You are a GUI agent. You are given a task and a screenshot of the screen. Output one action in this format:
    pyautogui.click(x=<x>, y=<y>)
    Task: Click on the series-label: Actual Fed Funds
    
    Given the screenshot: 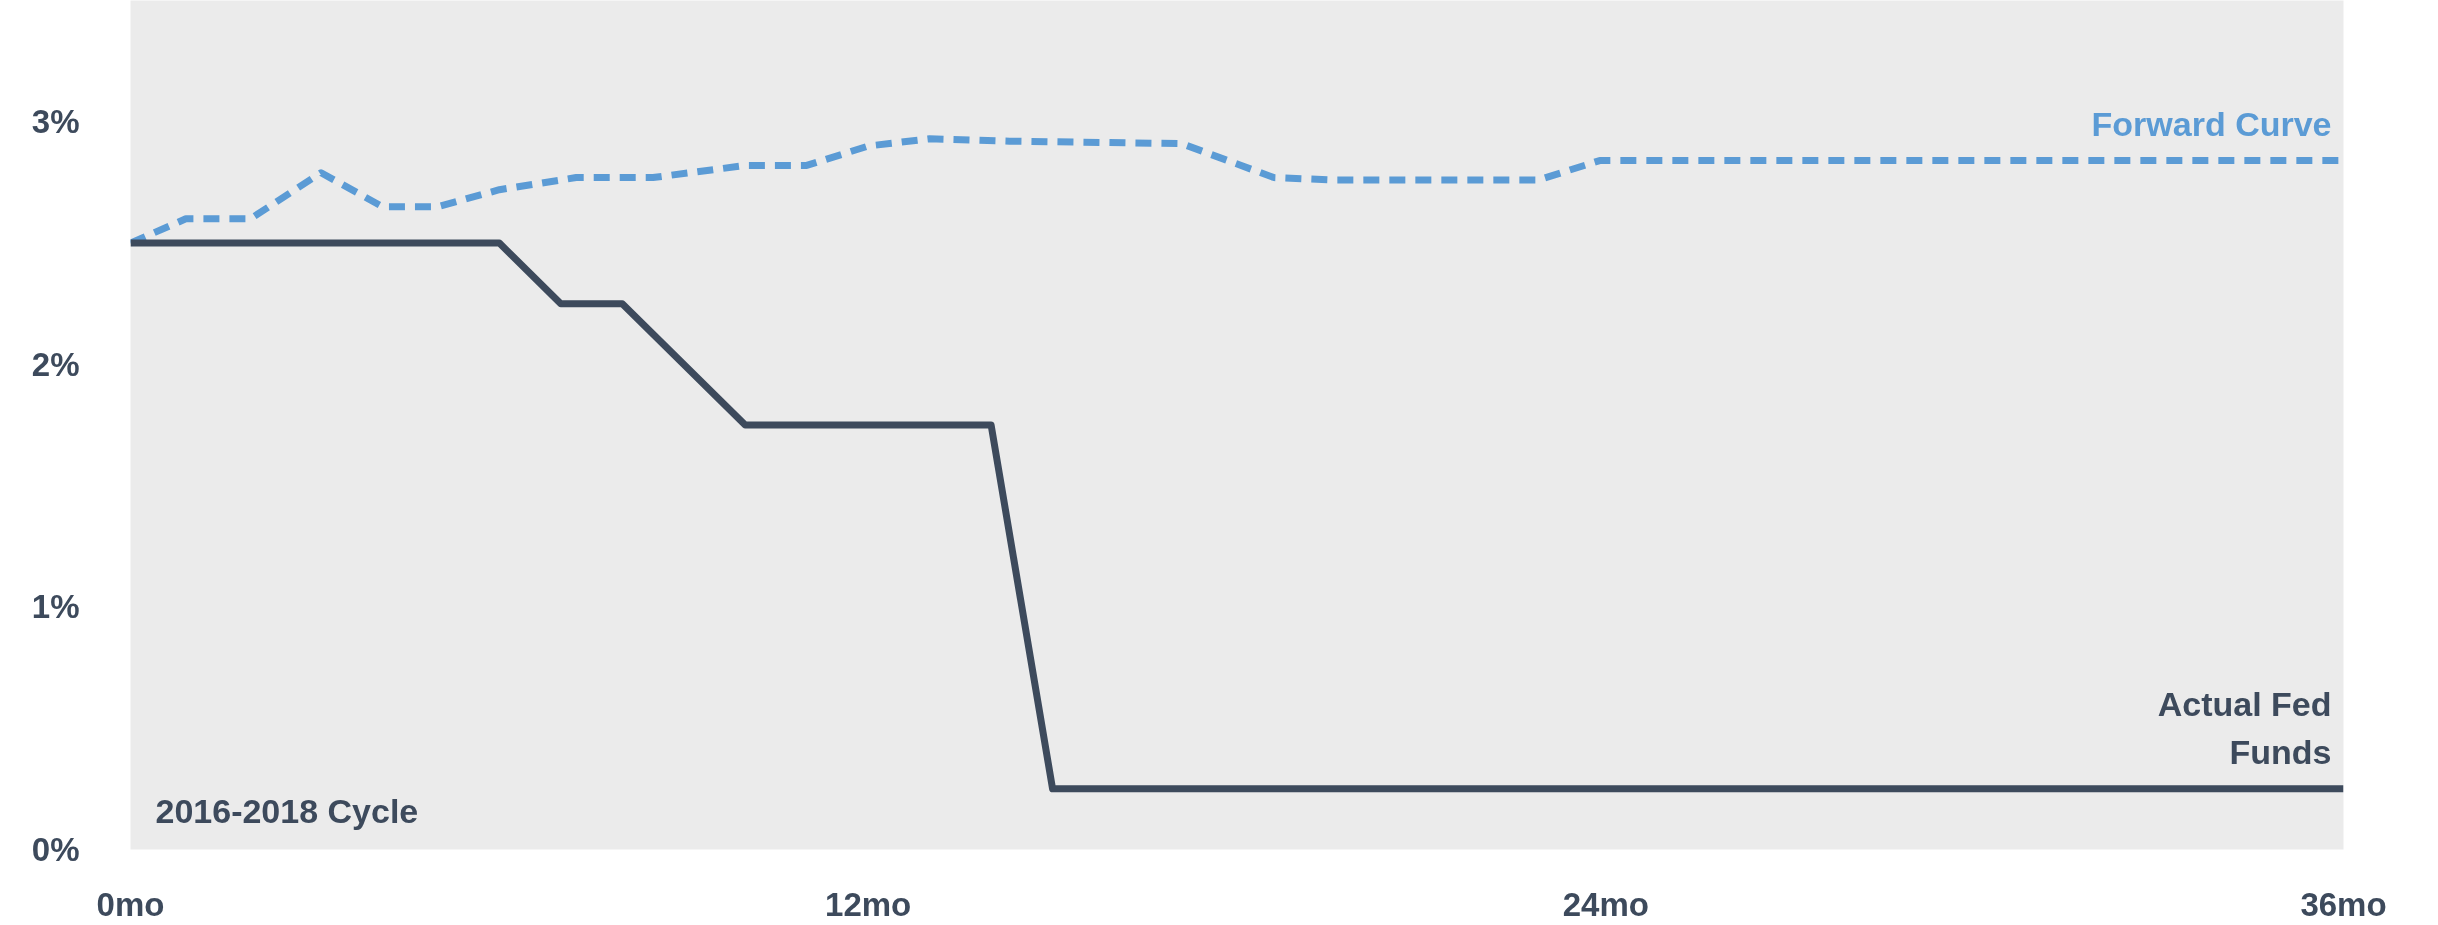 What is the action you would take?
    pyautogui.click(x=2244, y=728)
    